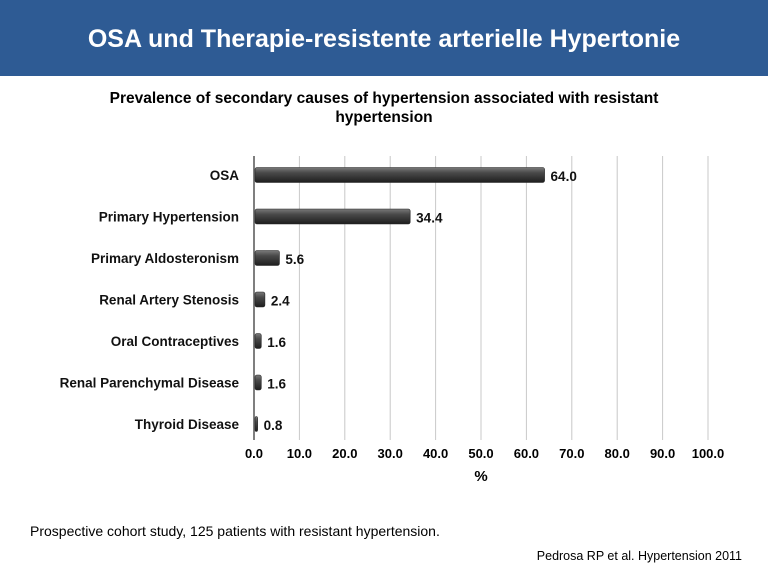 This screenshot has height=576, width=768. Describe the element at coordinates (225, 175) in the screenshot. I see `category-label: OSA` at that location.